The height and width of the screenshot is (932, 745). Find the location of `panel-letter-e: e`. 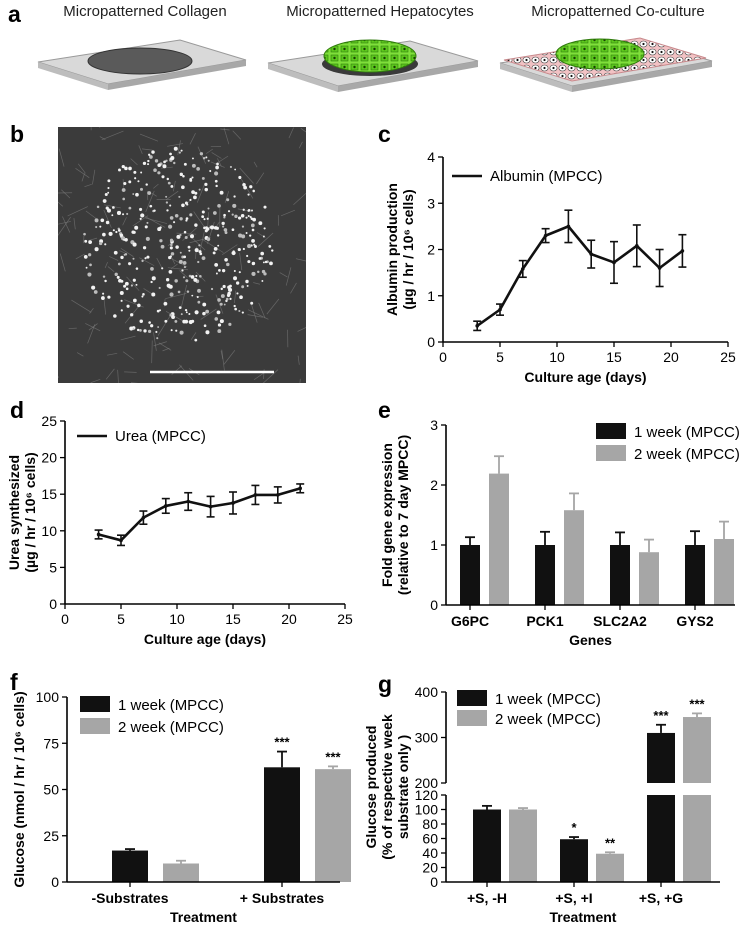

panel-letter-e: e is located at coordinates (384, 410).